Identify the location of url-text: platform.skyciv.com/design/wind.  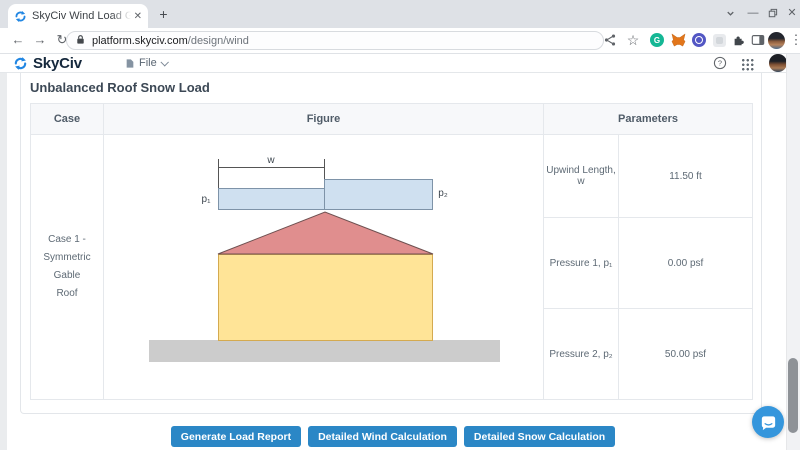
(170, 41).